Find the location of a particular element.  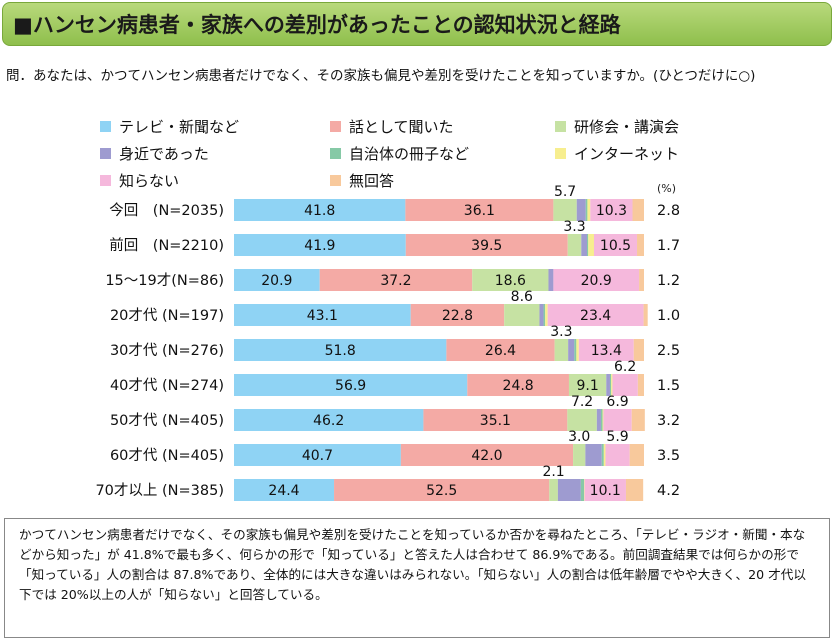

data-label: 41.8 is located at coordinates (319, 211).